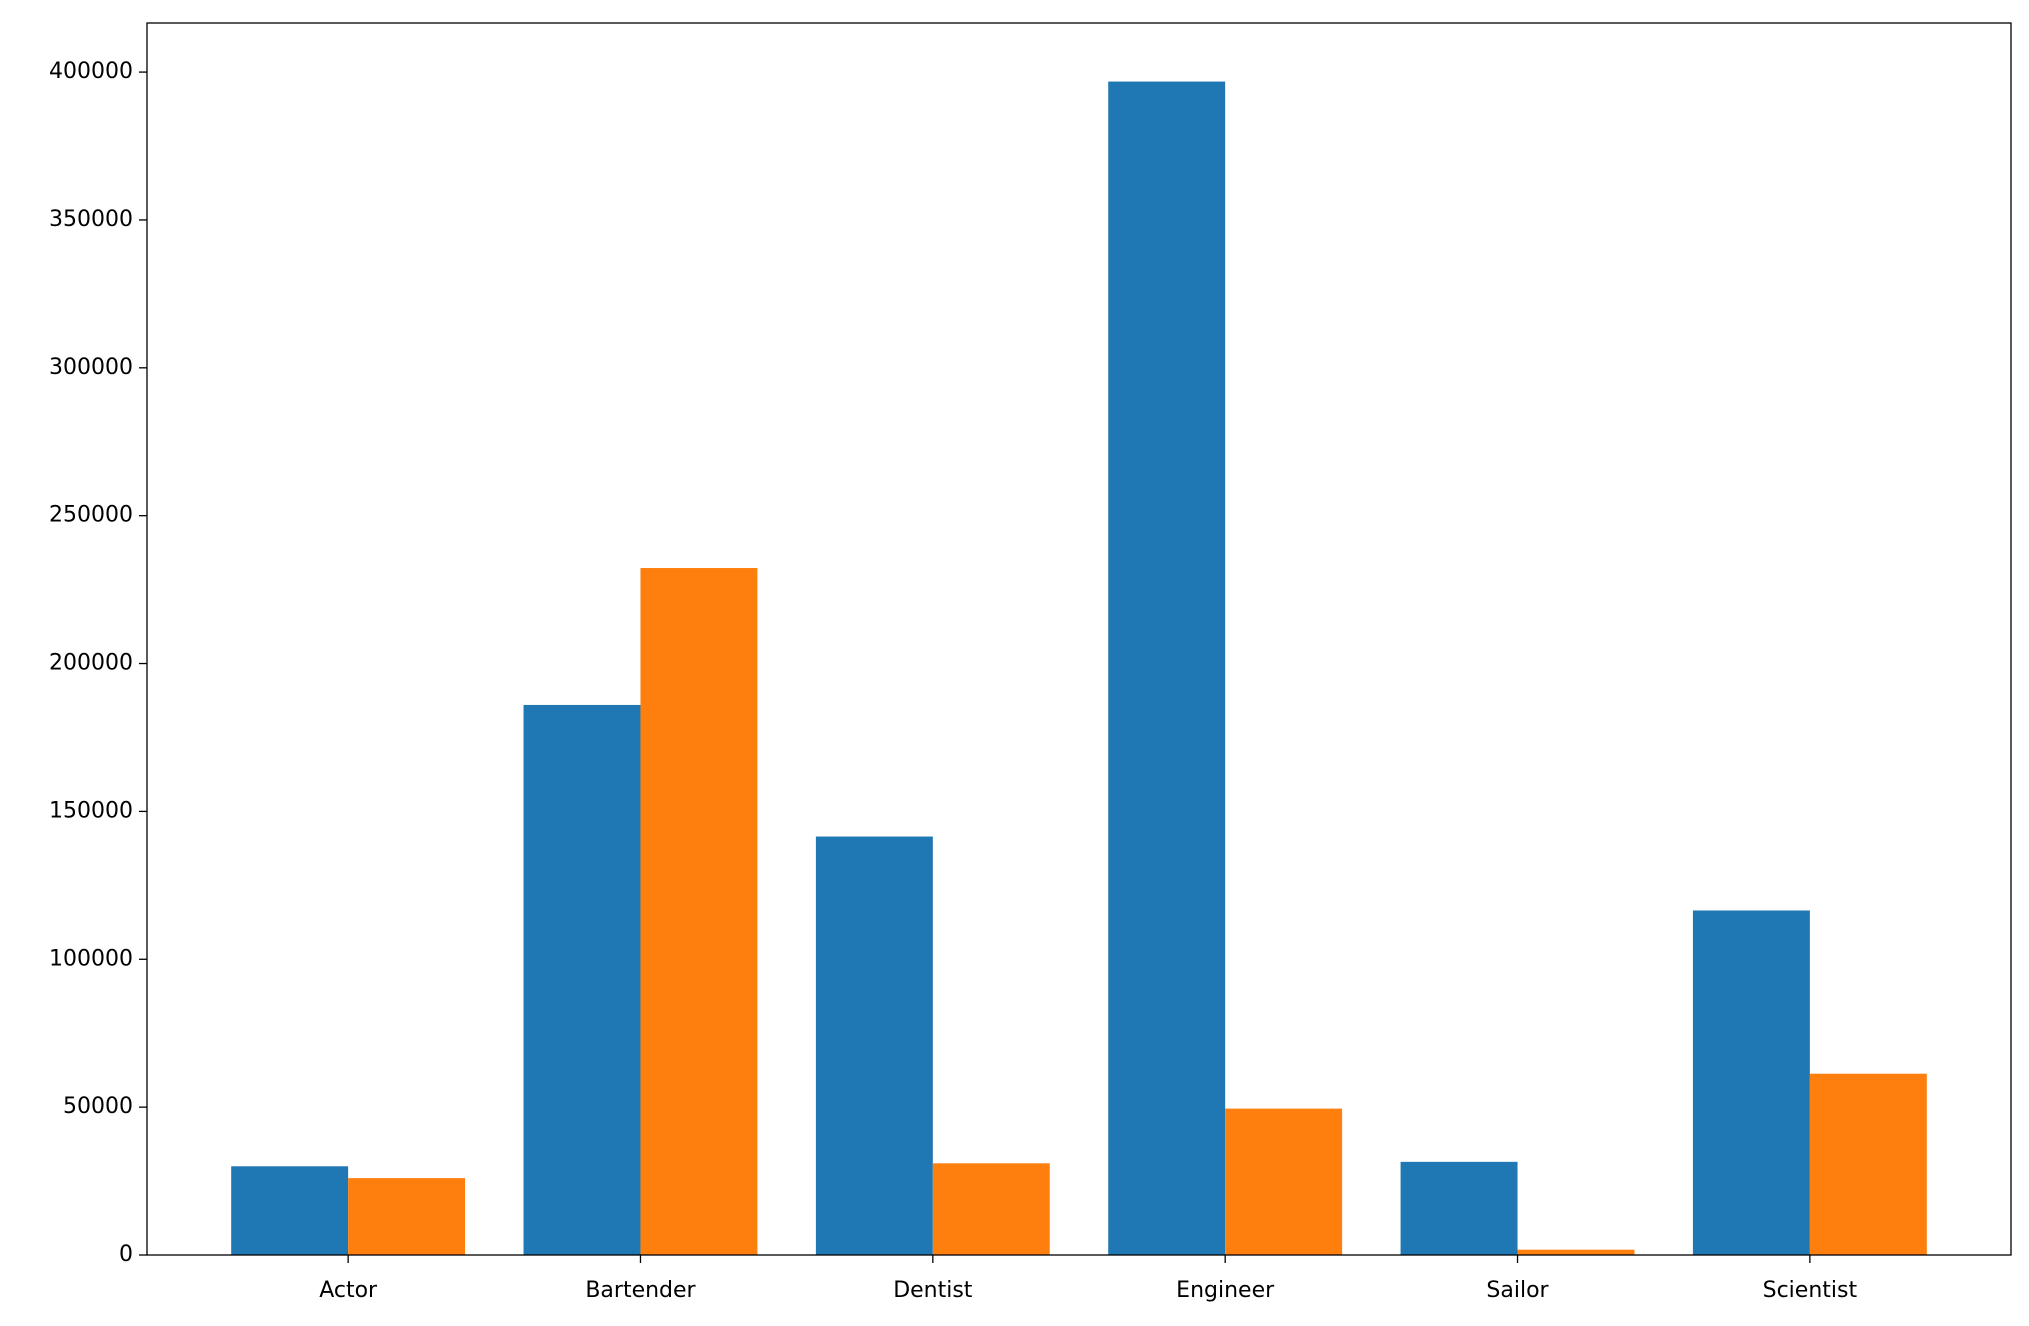 The width and height of the screenshot is (2029, 1326). Describe the element at coordinates (98, 1106) in the screenshot. I see `y-tick-label: 50000` at that location.